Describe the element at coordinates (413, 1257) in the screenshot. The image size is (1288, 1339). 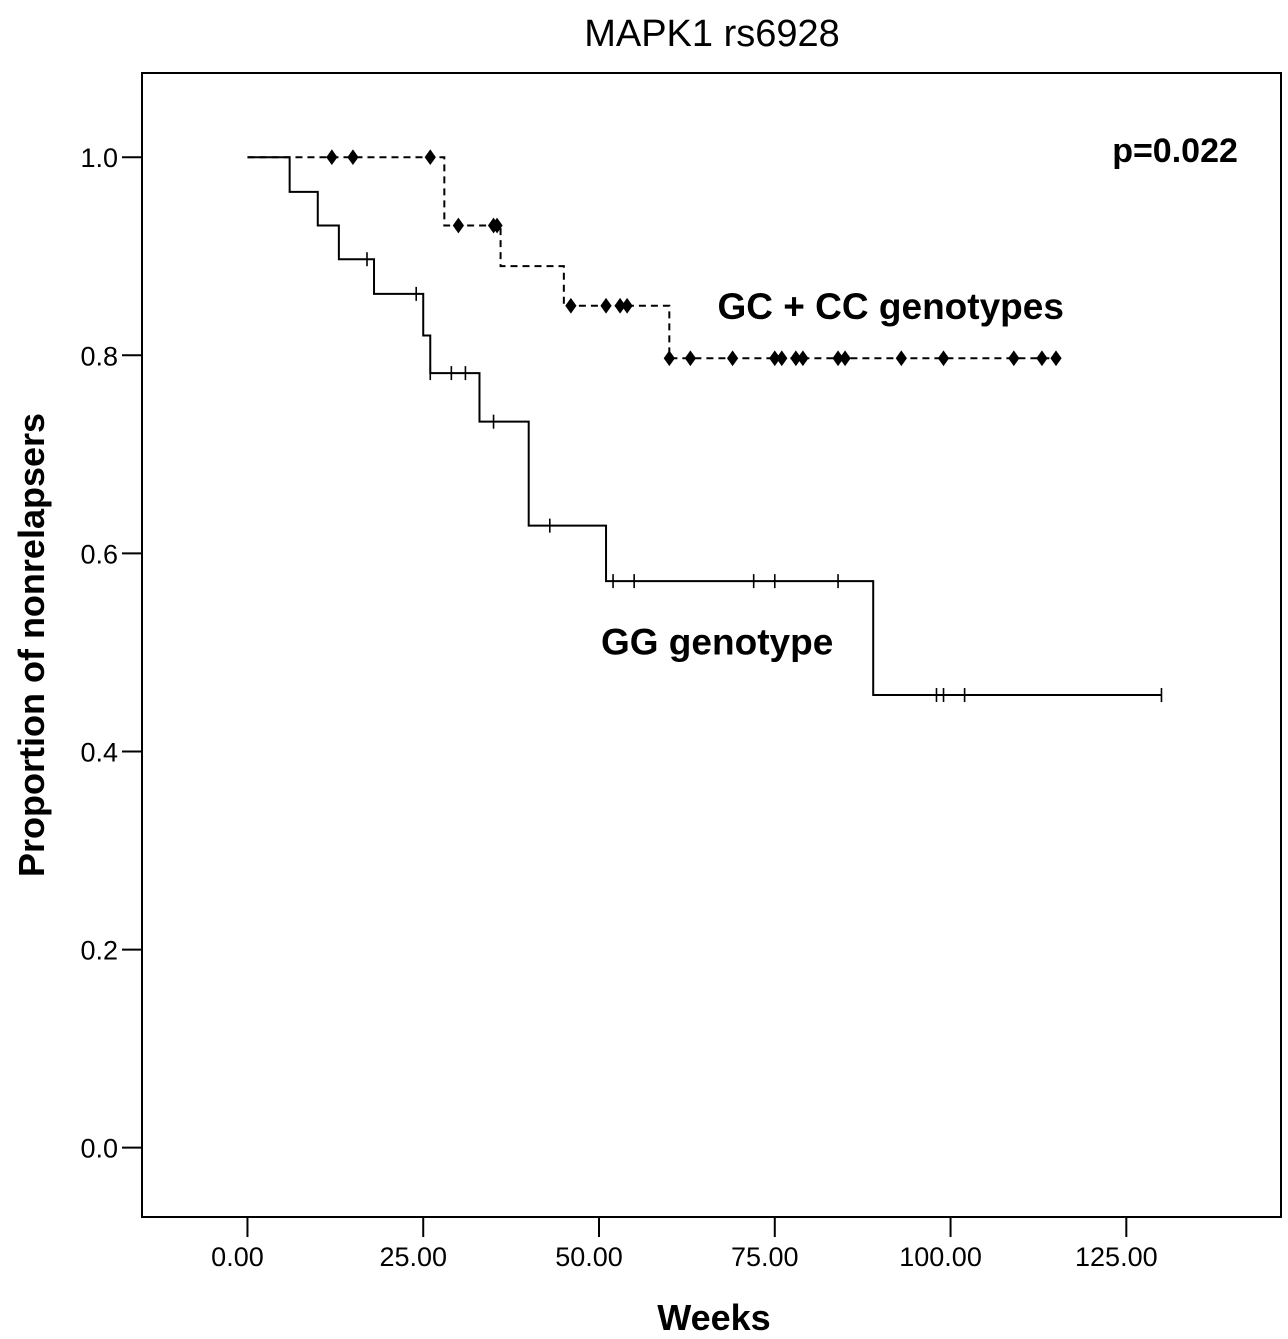
I see `x-tick-label-1: 25.00` at that location.